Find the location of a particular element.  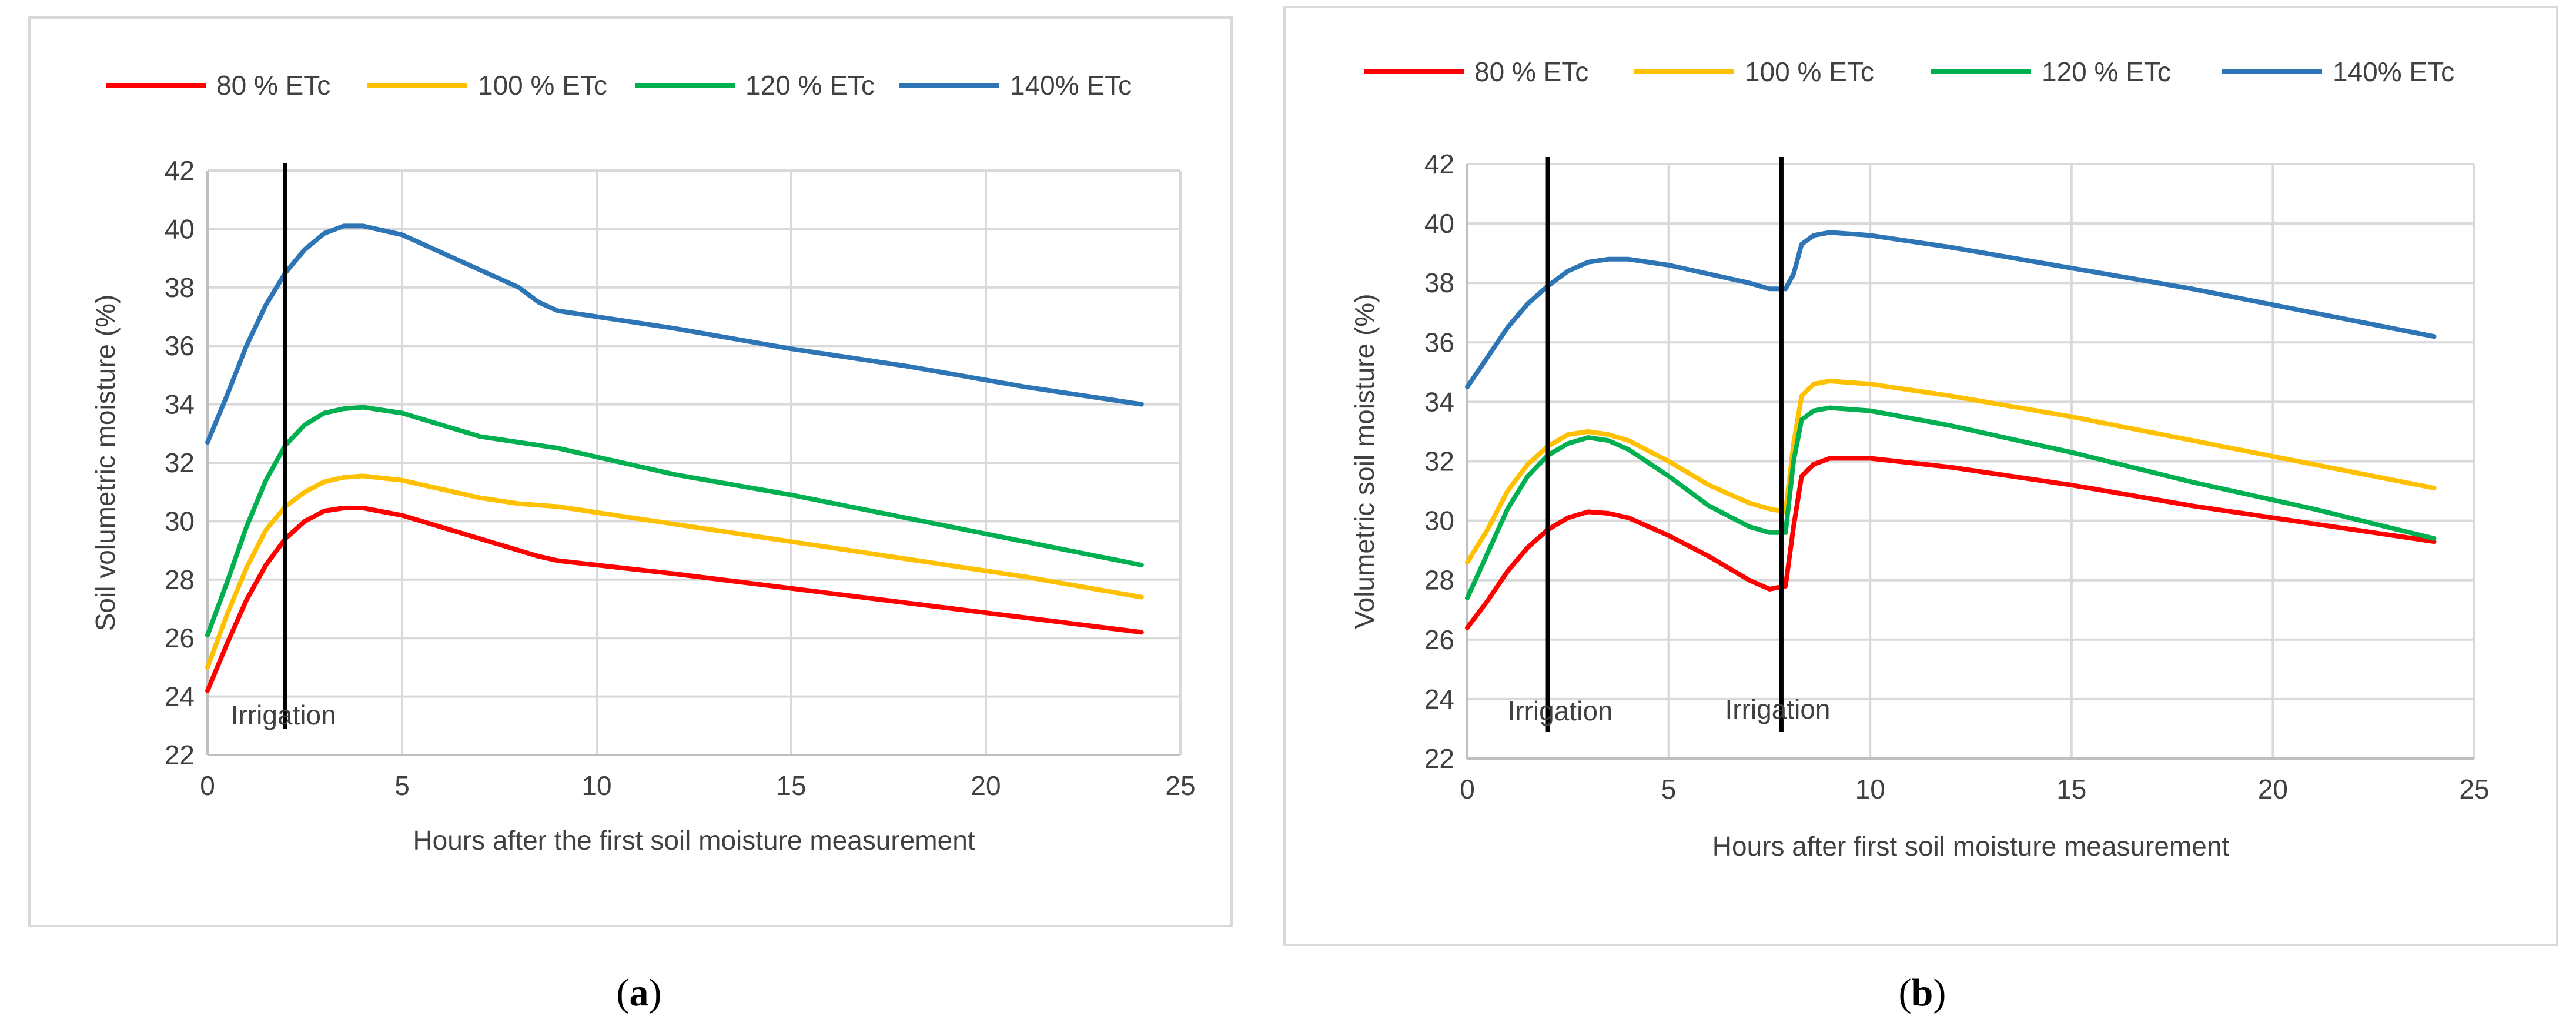

panel-label: (a) is located at coordinates (639, 992).